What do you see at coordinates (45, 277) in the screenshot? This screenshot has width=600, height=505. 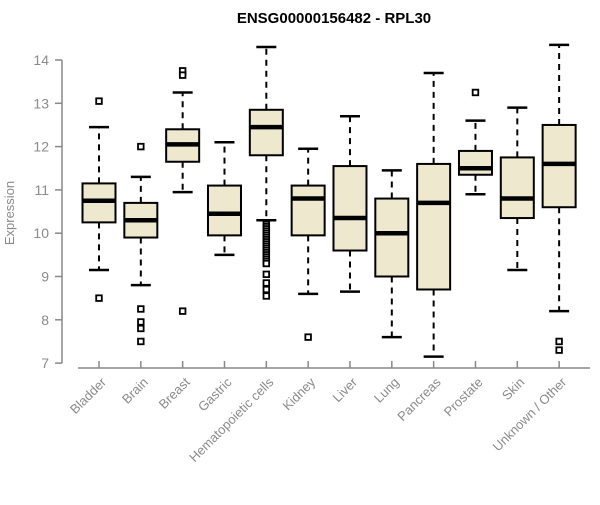 I see `y-tick-label: 9` at bounding box center [45, 277].